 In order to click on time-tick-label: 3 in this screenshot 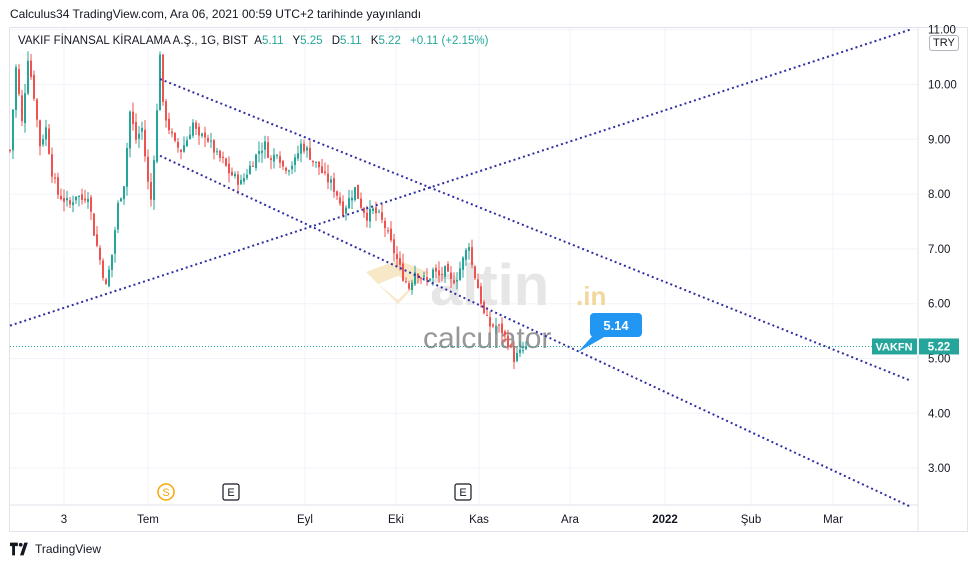, I will do `click(64, 520)`.